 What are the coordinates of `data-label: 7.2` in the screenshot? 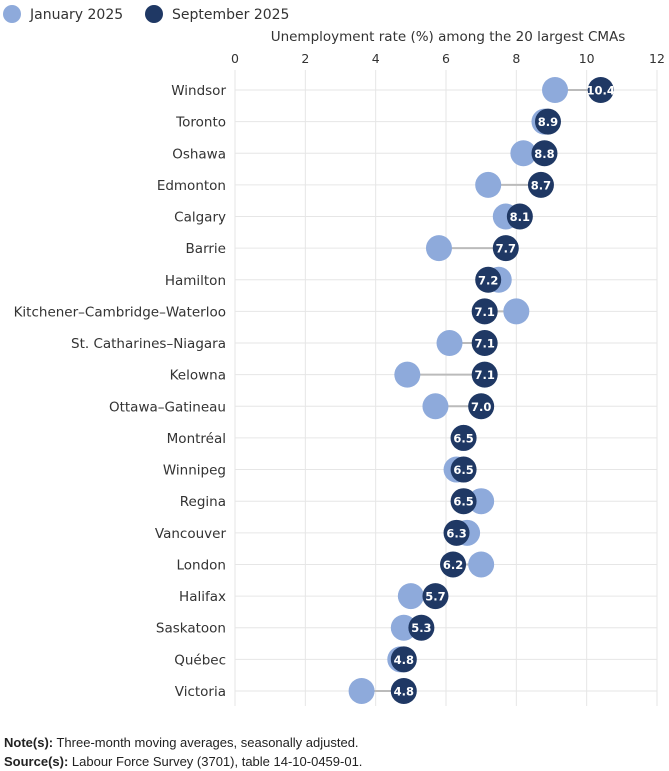 It's located at (488, 280).